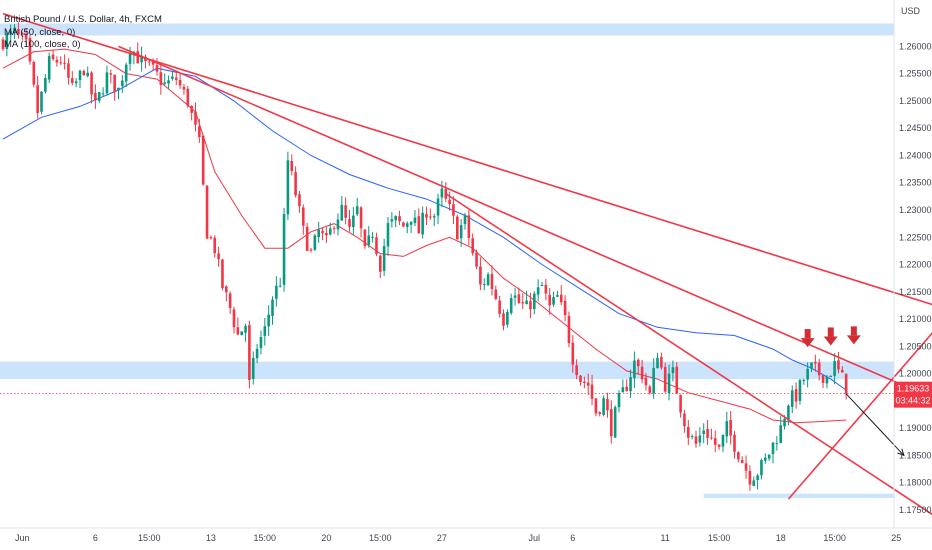 This screenshot has height=550, width=932. What do you see at coordinates (807, 343) in the screenshot?
I see `marker-head` at bounding box center [807, 343].